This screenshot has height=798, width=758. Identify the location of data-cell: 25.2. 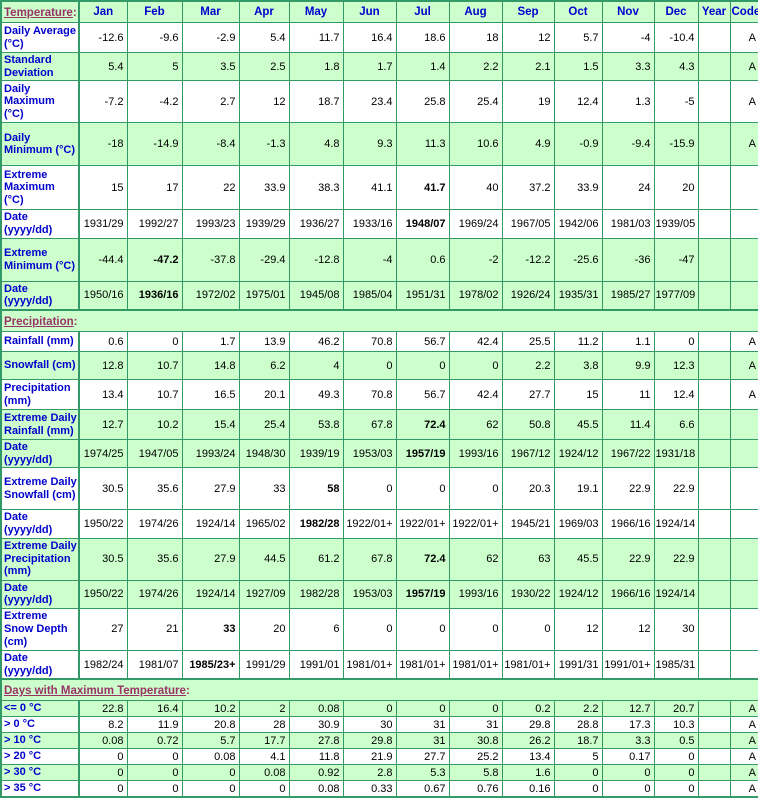
(475, 757).